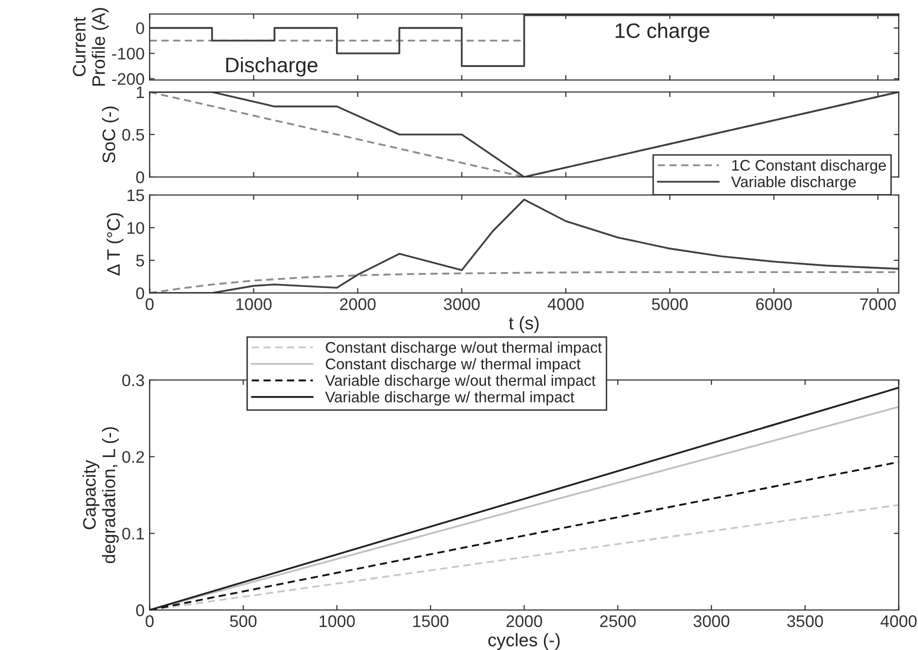 This screenshot has width=918, height=650. Describe the element at coordinates (430, 621) in the screenshot. I see `x-tick-label: 1500` at that location.